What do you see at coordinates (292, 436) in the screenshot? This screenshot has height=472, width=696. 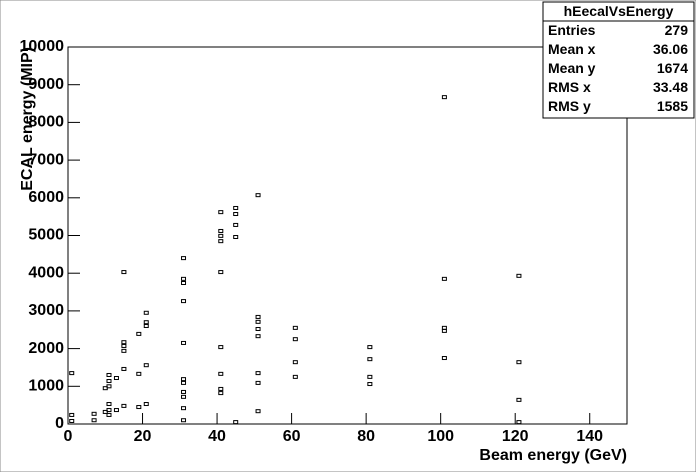 I see `x-tick-label: 60` at bounding box center [292, 436].